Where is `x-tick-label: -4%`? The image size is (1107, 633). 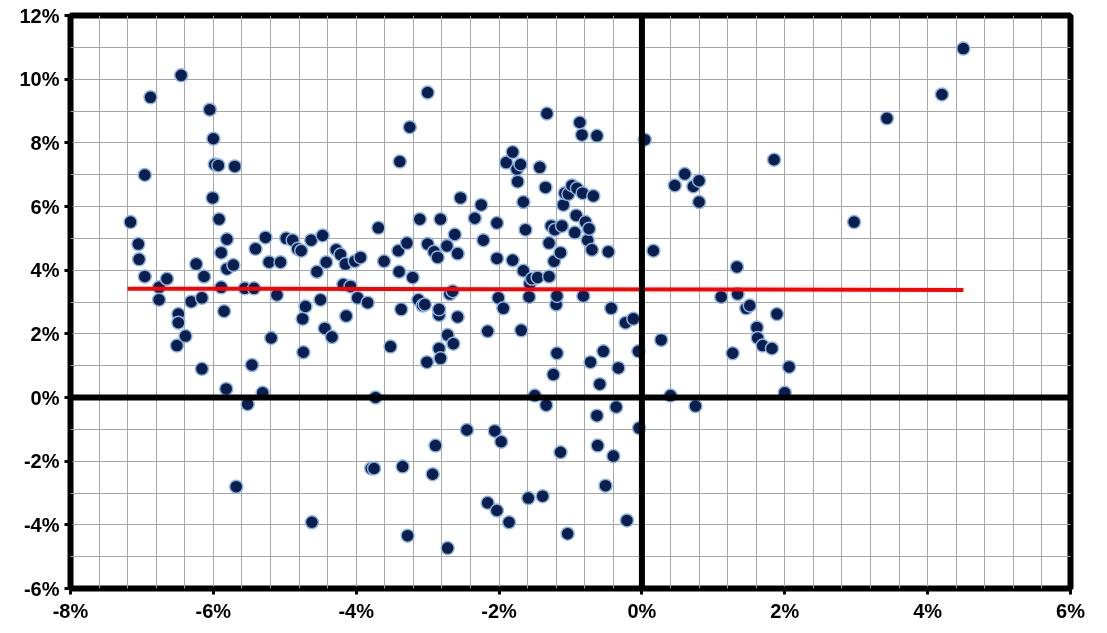 x-tick-label: -4% is located at coordinates (356, 610).